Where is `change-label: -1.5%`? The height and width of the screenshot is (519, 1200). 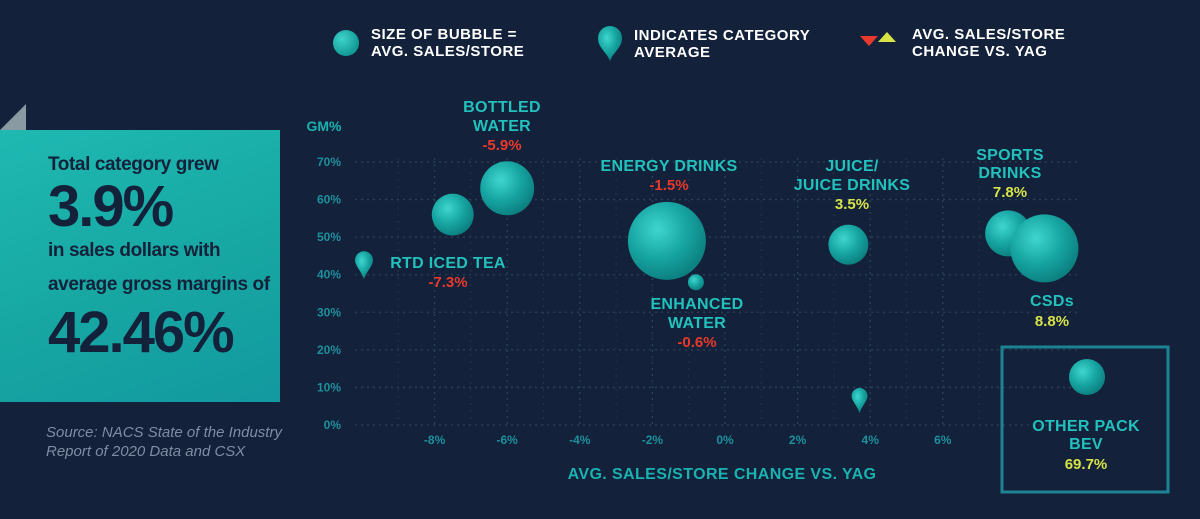
change-label: -1.5% is located at coordinates (668, 185).